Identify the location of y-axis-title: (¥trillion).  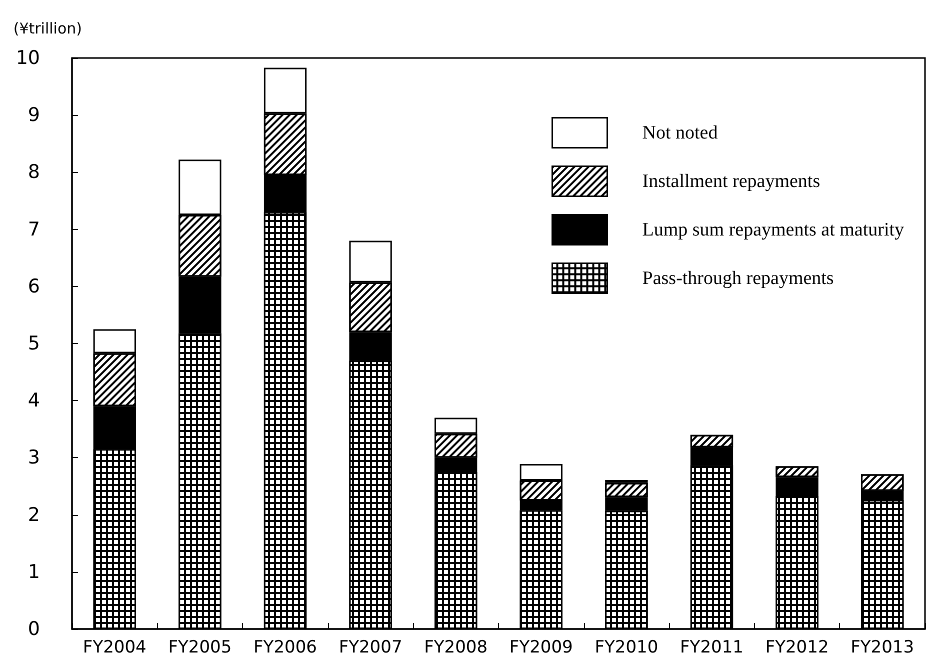
(47, 29).